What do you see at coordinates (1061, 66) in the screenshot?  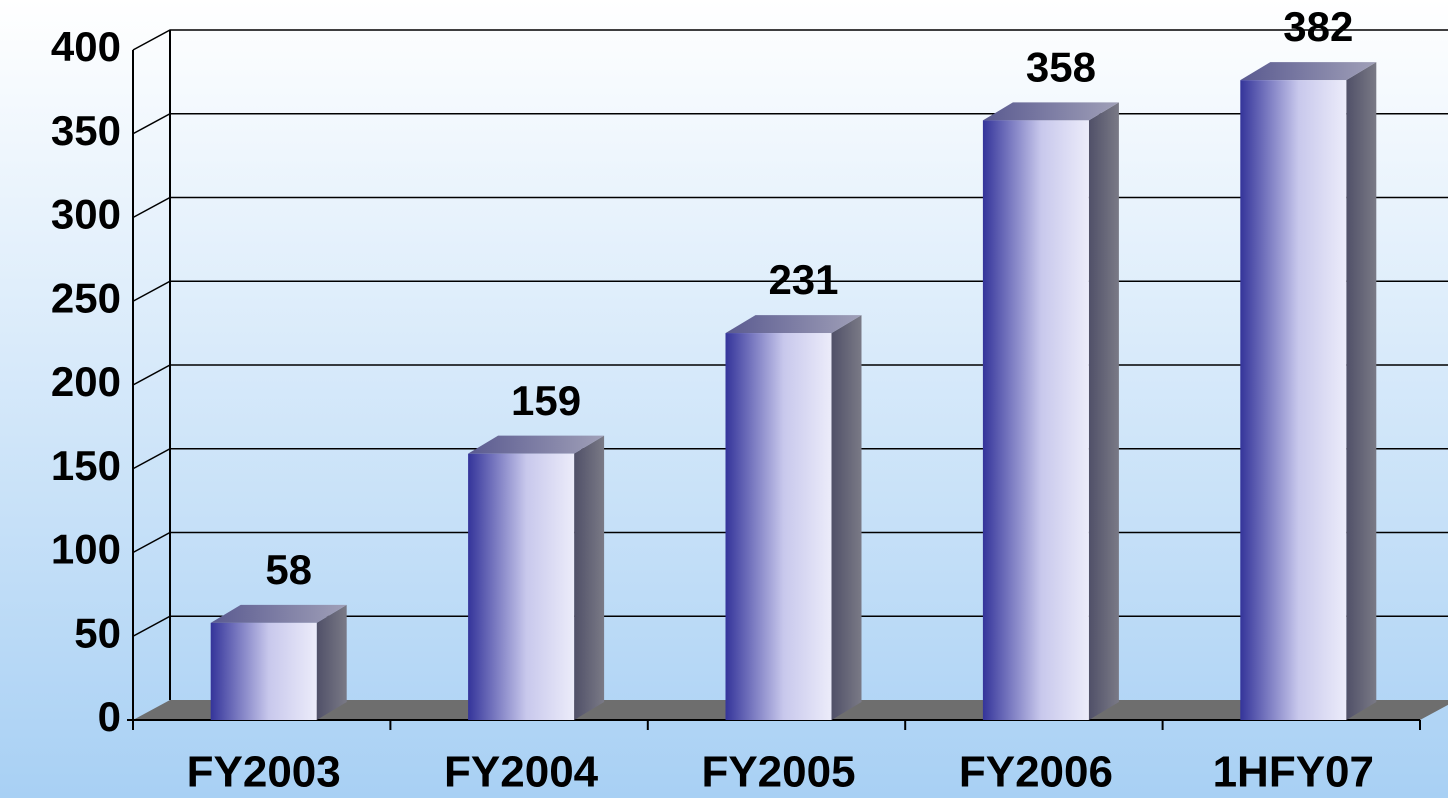 I see `data-label: 358` at bounding box center [1061, 66].